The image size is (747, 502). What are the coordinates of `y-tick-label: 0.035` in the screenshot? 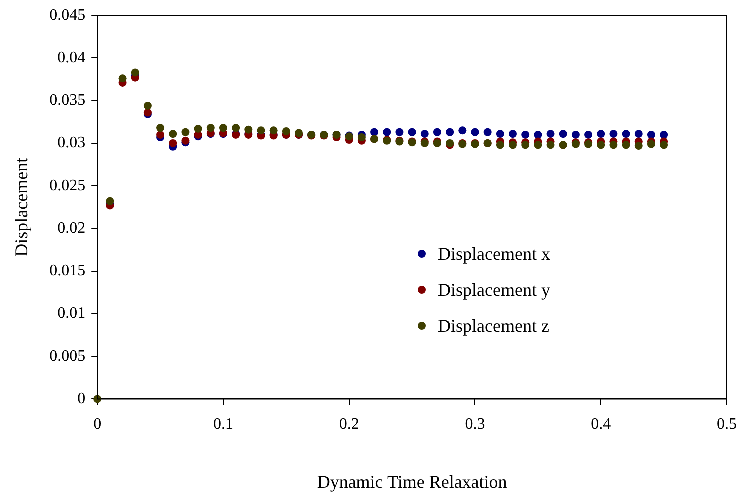 It's located at (68, 101).